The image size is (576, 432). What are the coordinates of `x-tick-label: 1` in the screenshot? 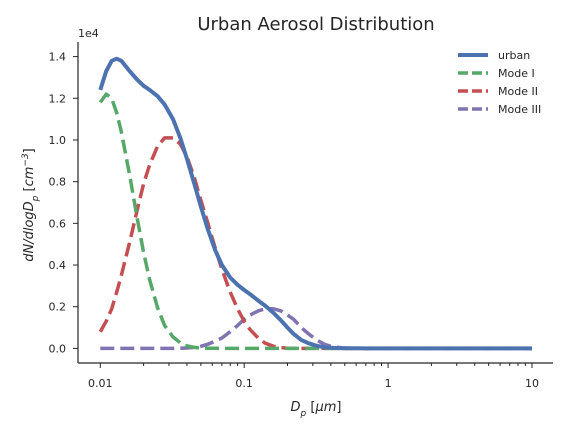 It's located at (388, 383).